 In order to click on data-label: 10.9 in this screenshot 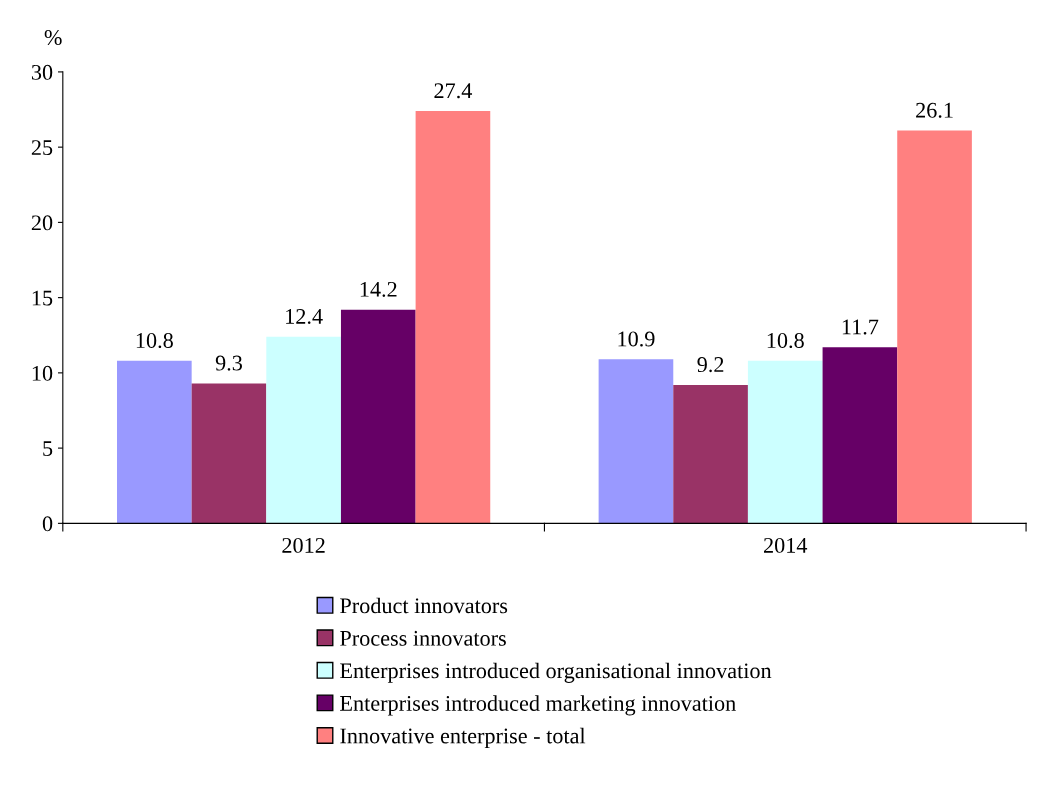, I will do `click(636, 339)`.